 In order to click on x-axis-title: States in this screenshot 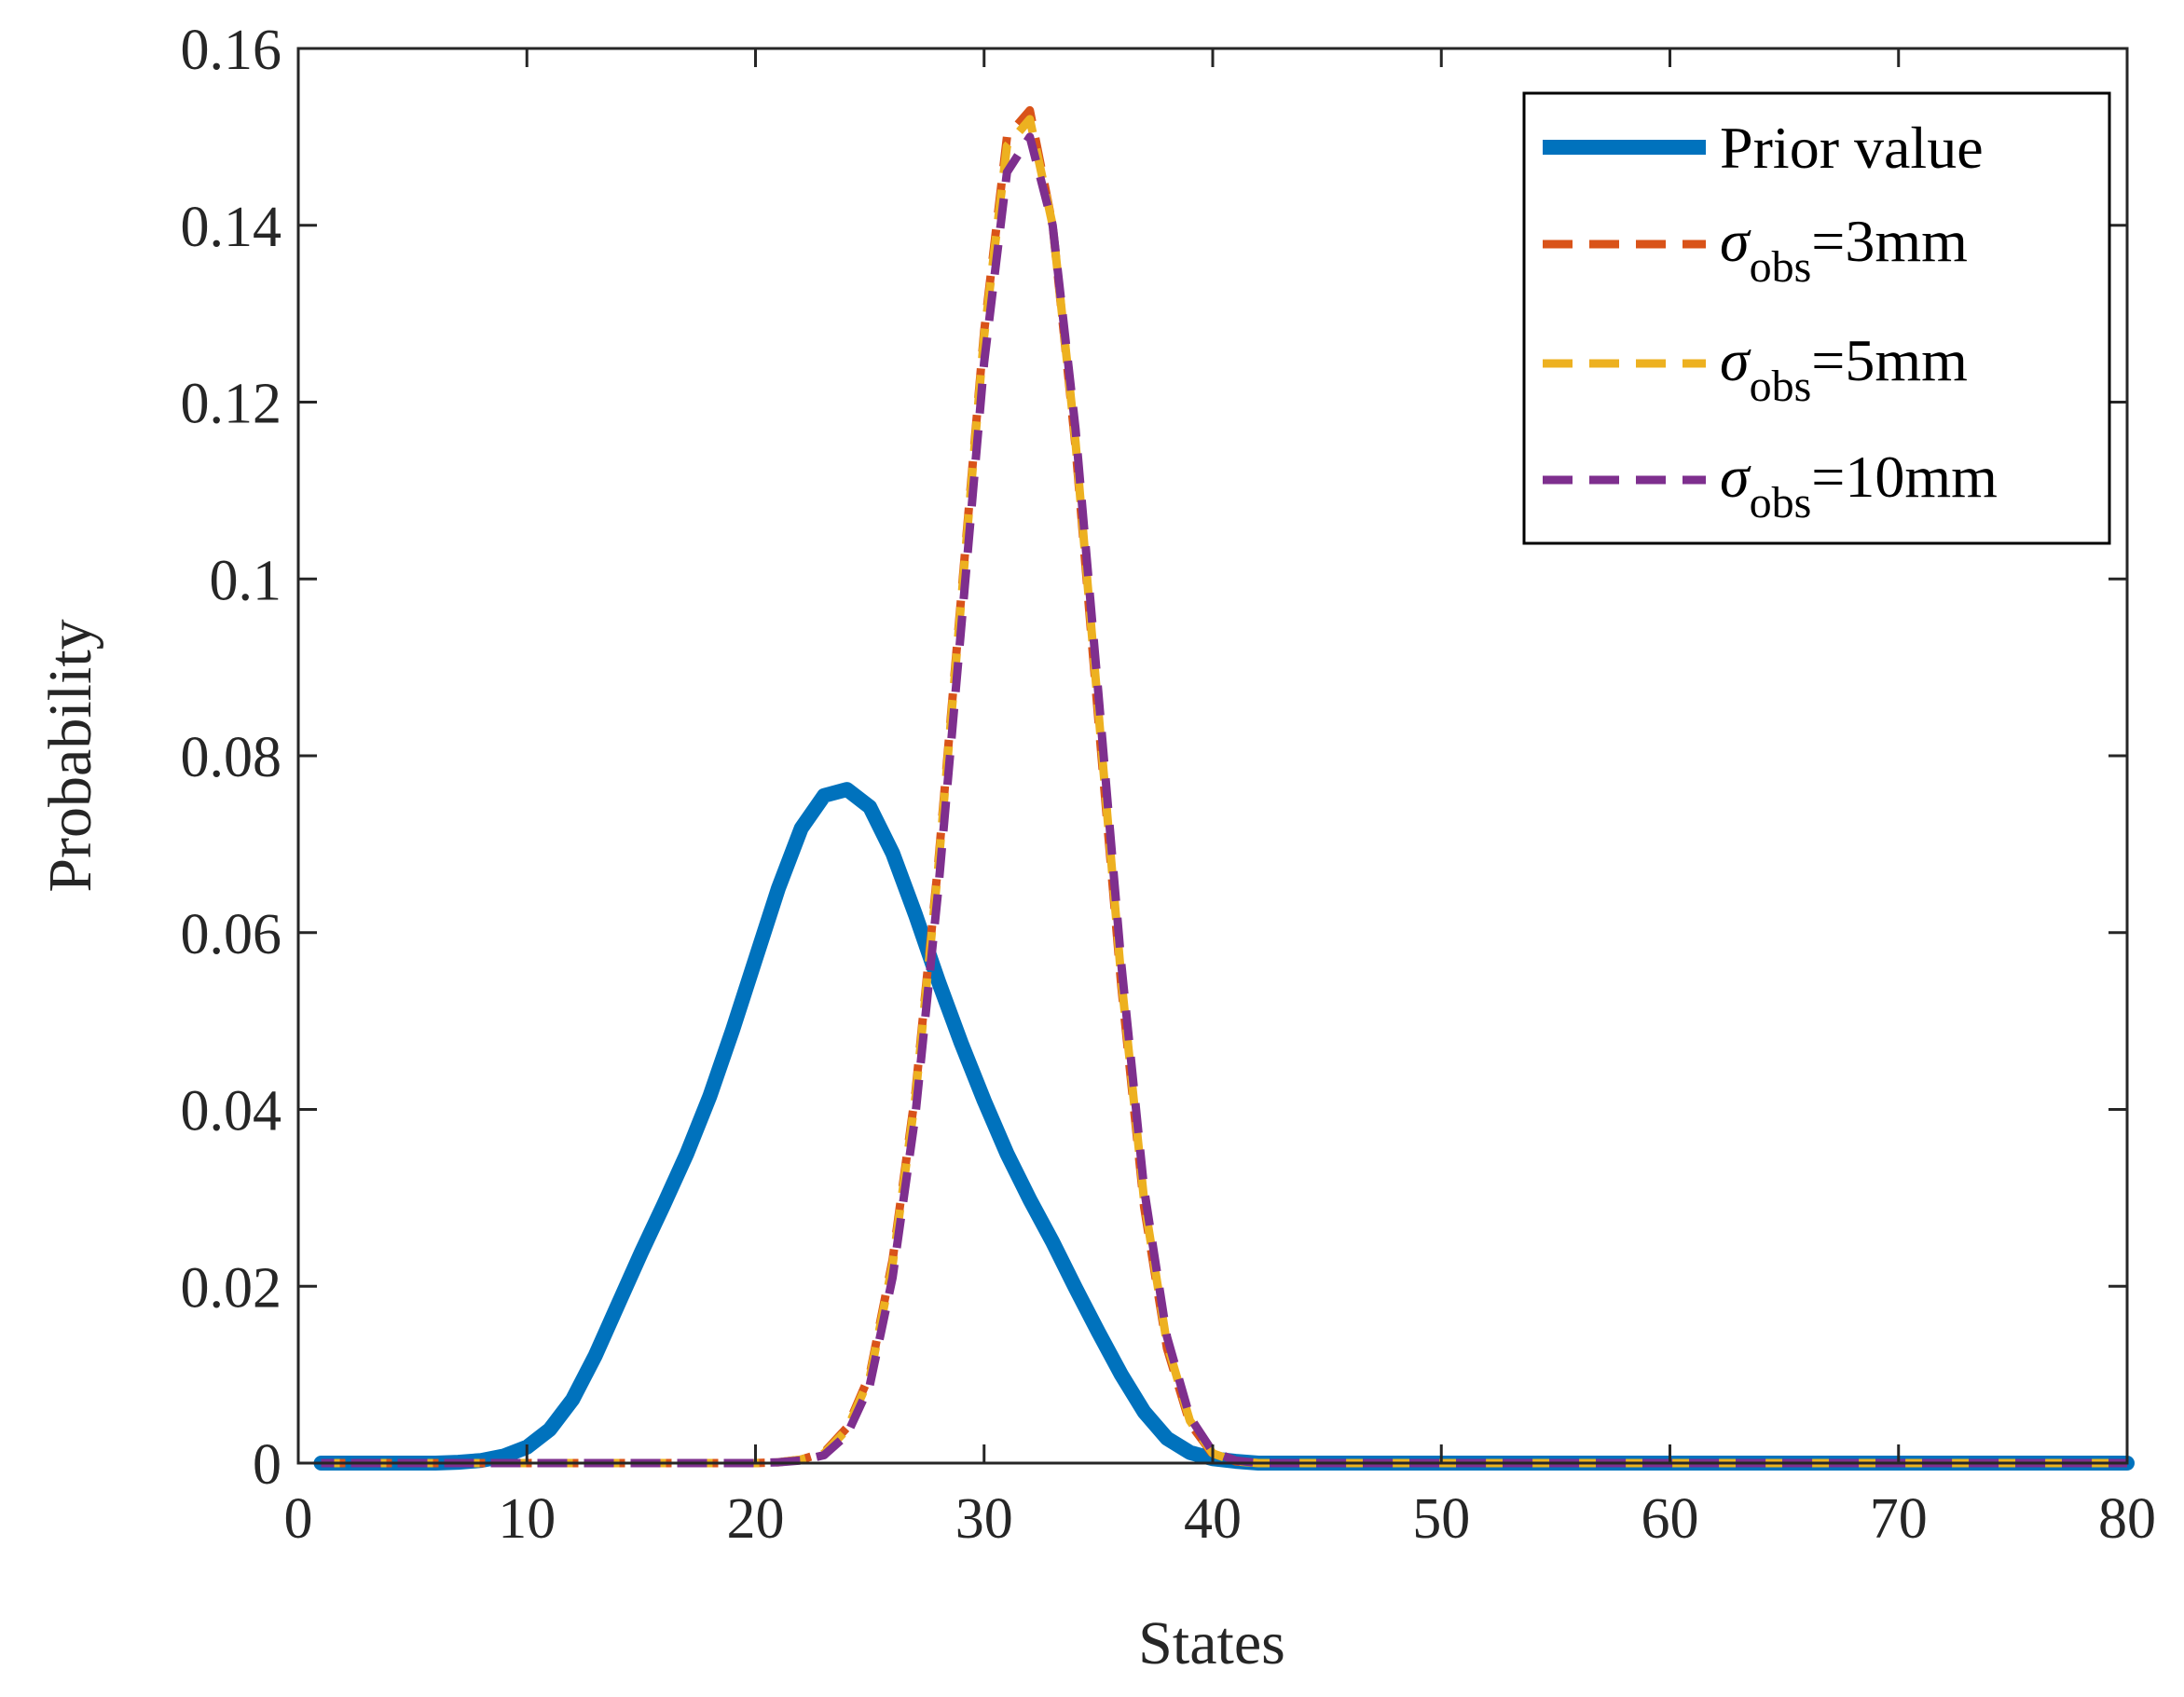, I will do `click(1211, 1643)`.